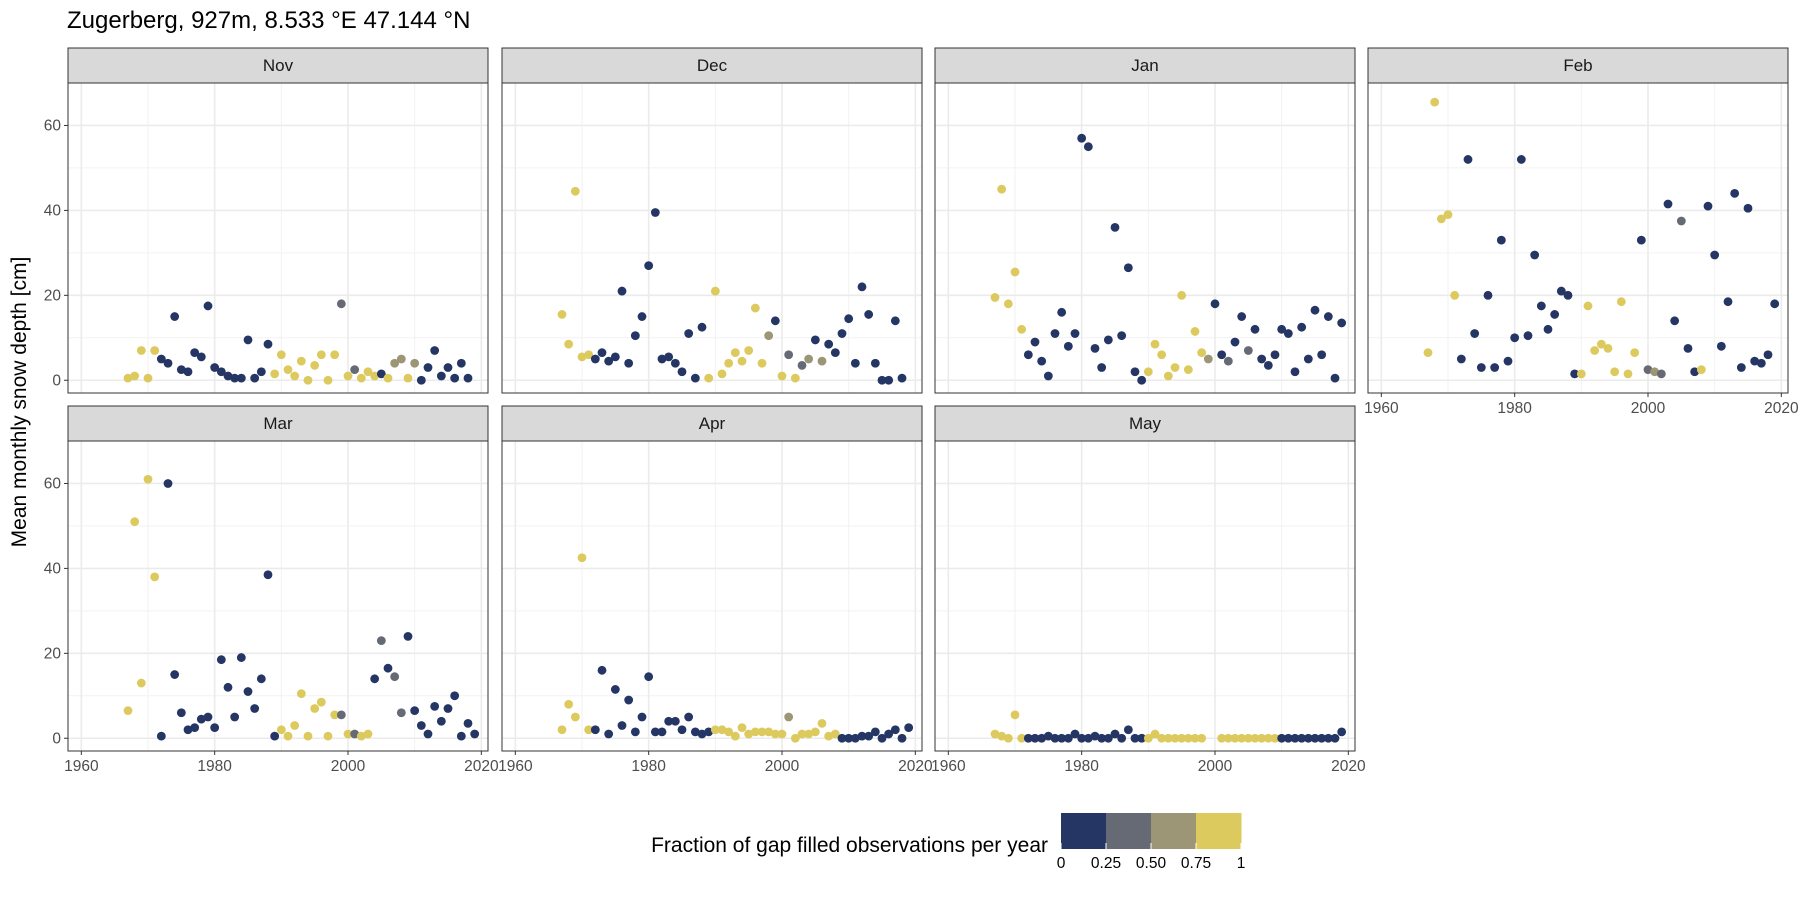 The image size is (1800, 900). I want to click on facet-strip, so click(278, 423).